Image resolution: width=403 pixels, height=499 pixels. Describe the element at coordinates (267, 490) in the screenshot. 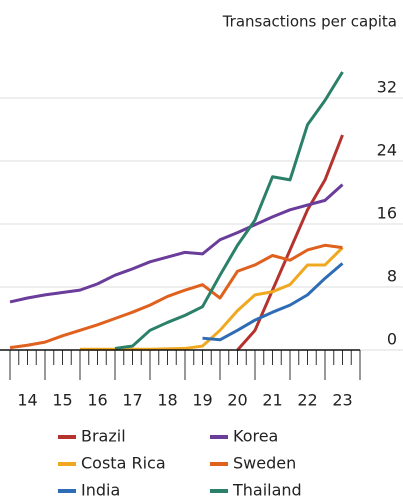

I see `legend-label: Thailand` at that location.